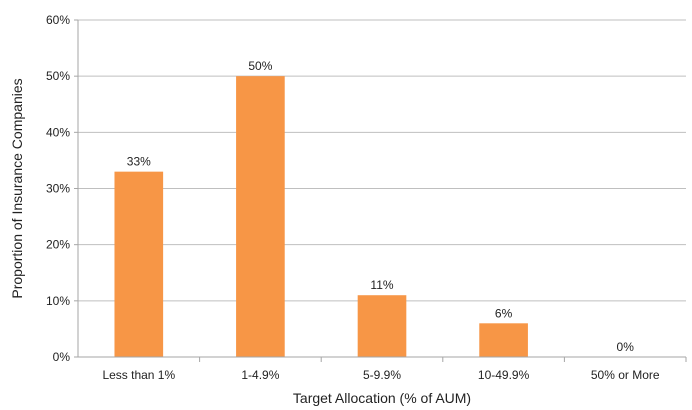 The image size is (692, 410). I want to click on y-tick-label: 40%, so click(58, 132).